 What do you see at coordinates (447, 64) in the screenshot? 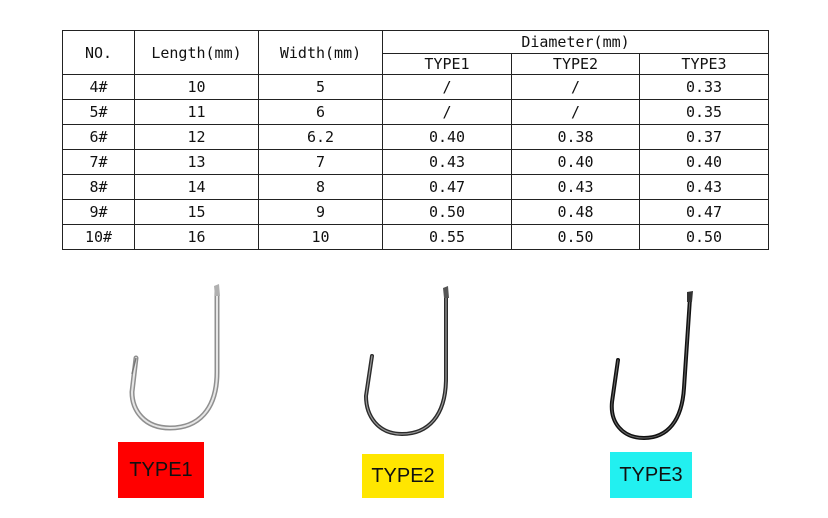
I see `header-type1: TYPE1` at bounding box center [447, 64].